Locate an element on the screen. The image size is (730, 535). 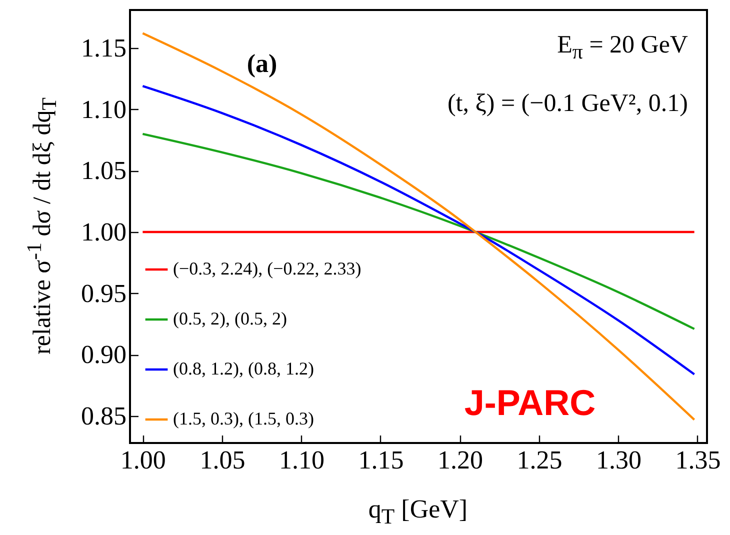
x-tick-label: 1.30 is located at coordinates (619, 460).